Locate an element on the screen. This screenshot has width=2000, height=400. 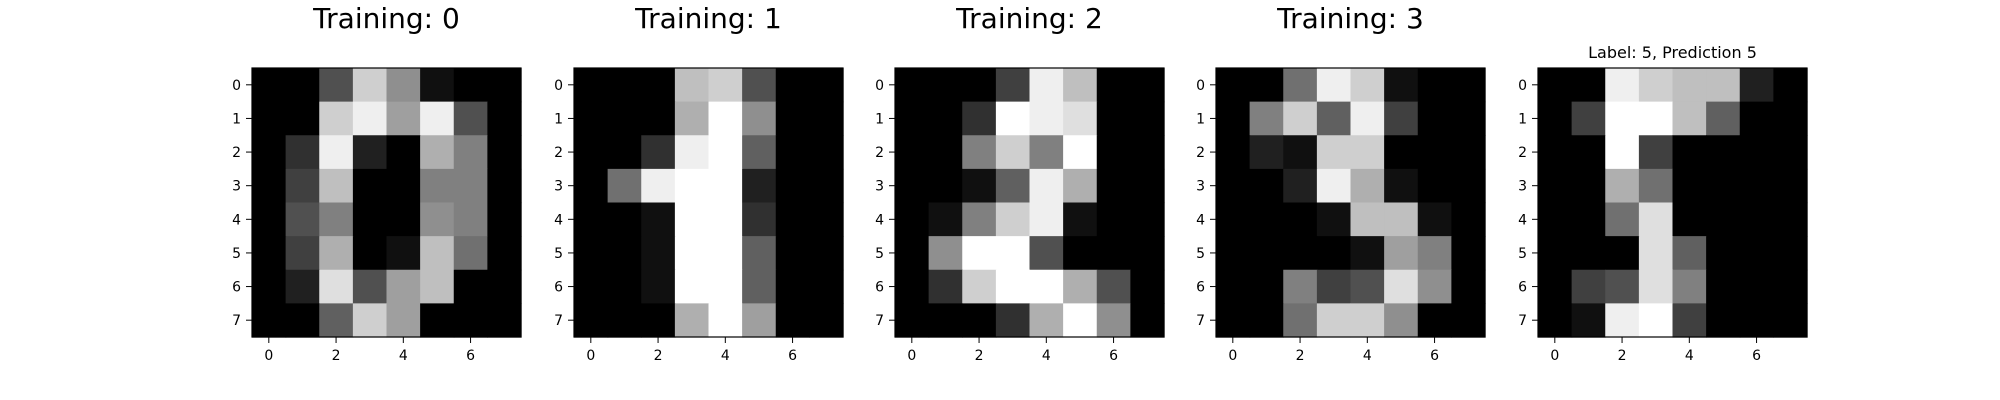
digit-panel-4: Label: 5, Prediction 5 0 1 2 3 4 5 6 7 0 2 4 6 is located at coordinates (1663, 203).